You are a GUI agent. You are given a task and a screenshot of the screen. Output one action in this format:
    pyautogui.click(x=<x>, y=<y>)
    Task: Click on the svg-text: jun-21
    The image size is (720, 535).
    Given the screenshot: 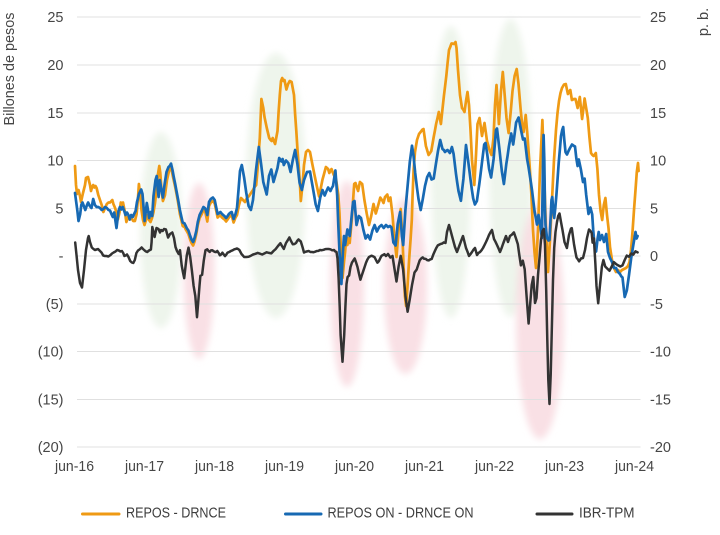 What is the action you would take?
    pyautogui.click(x=424, y=467)
    